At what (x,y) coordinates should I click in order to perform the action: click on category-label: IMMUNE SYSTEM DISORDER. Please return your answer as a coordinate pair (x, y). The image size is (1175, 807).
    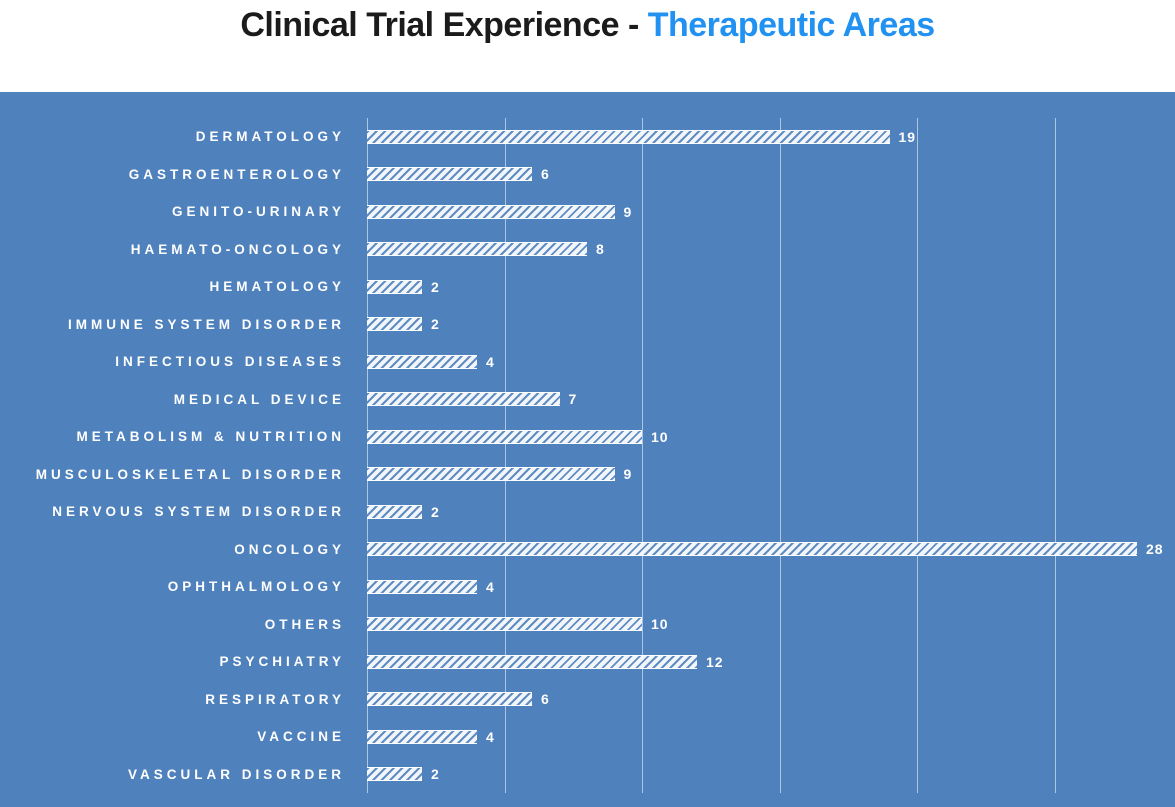
    Looking at the image, I should click on (206, 324).